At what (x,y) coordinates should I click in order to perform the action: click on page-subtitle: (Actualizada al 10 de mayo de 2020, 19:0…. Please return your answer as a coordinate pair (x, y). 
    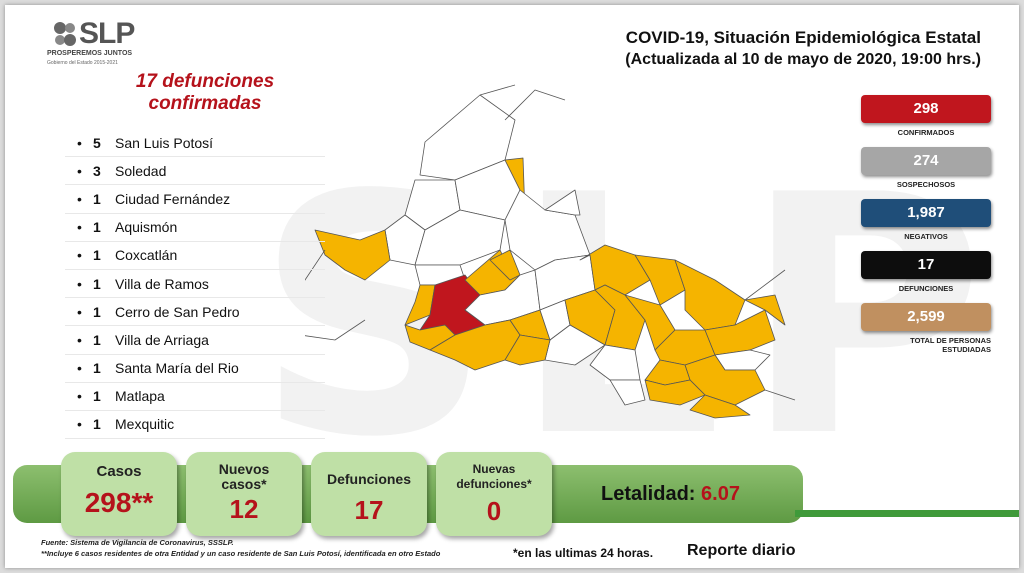
    Looking at the image, I should click on (803, 59).